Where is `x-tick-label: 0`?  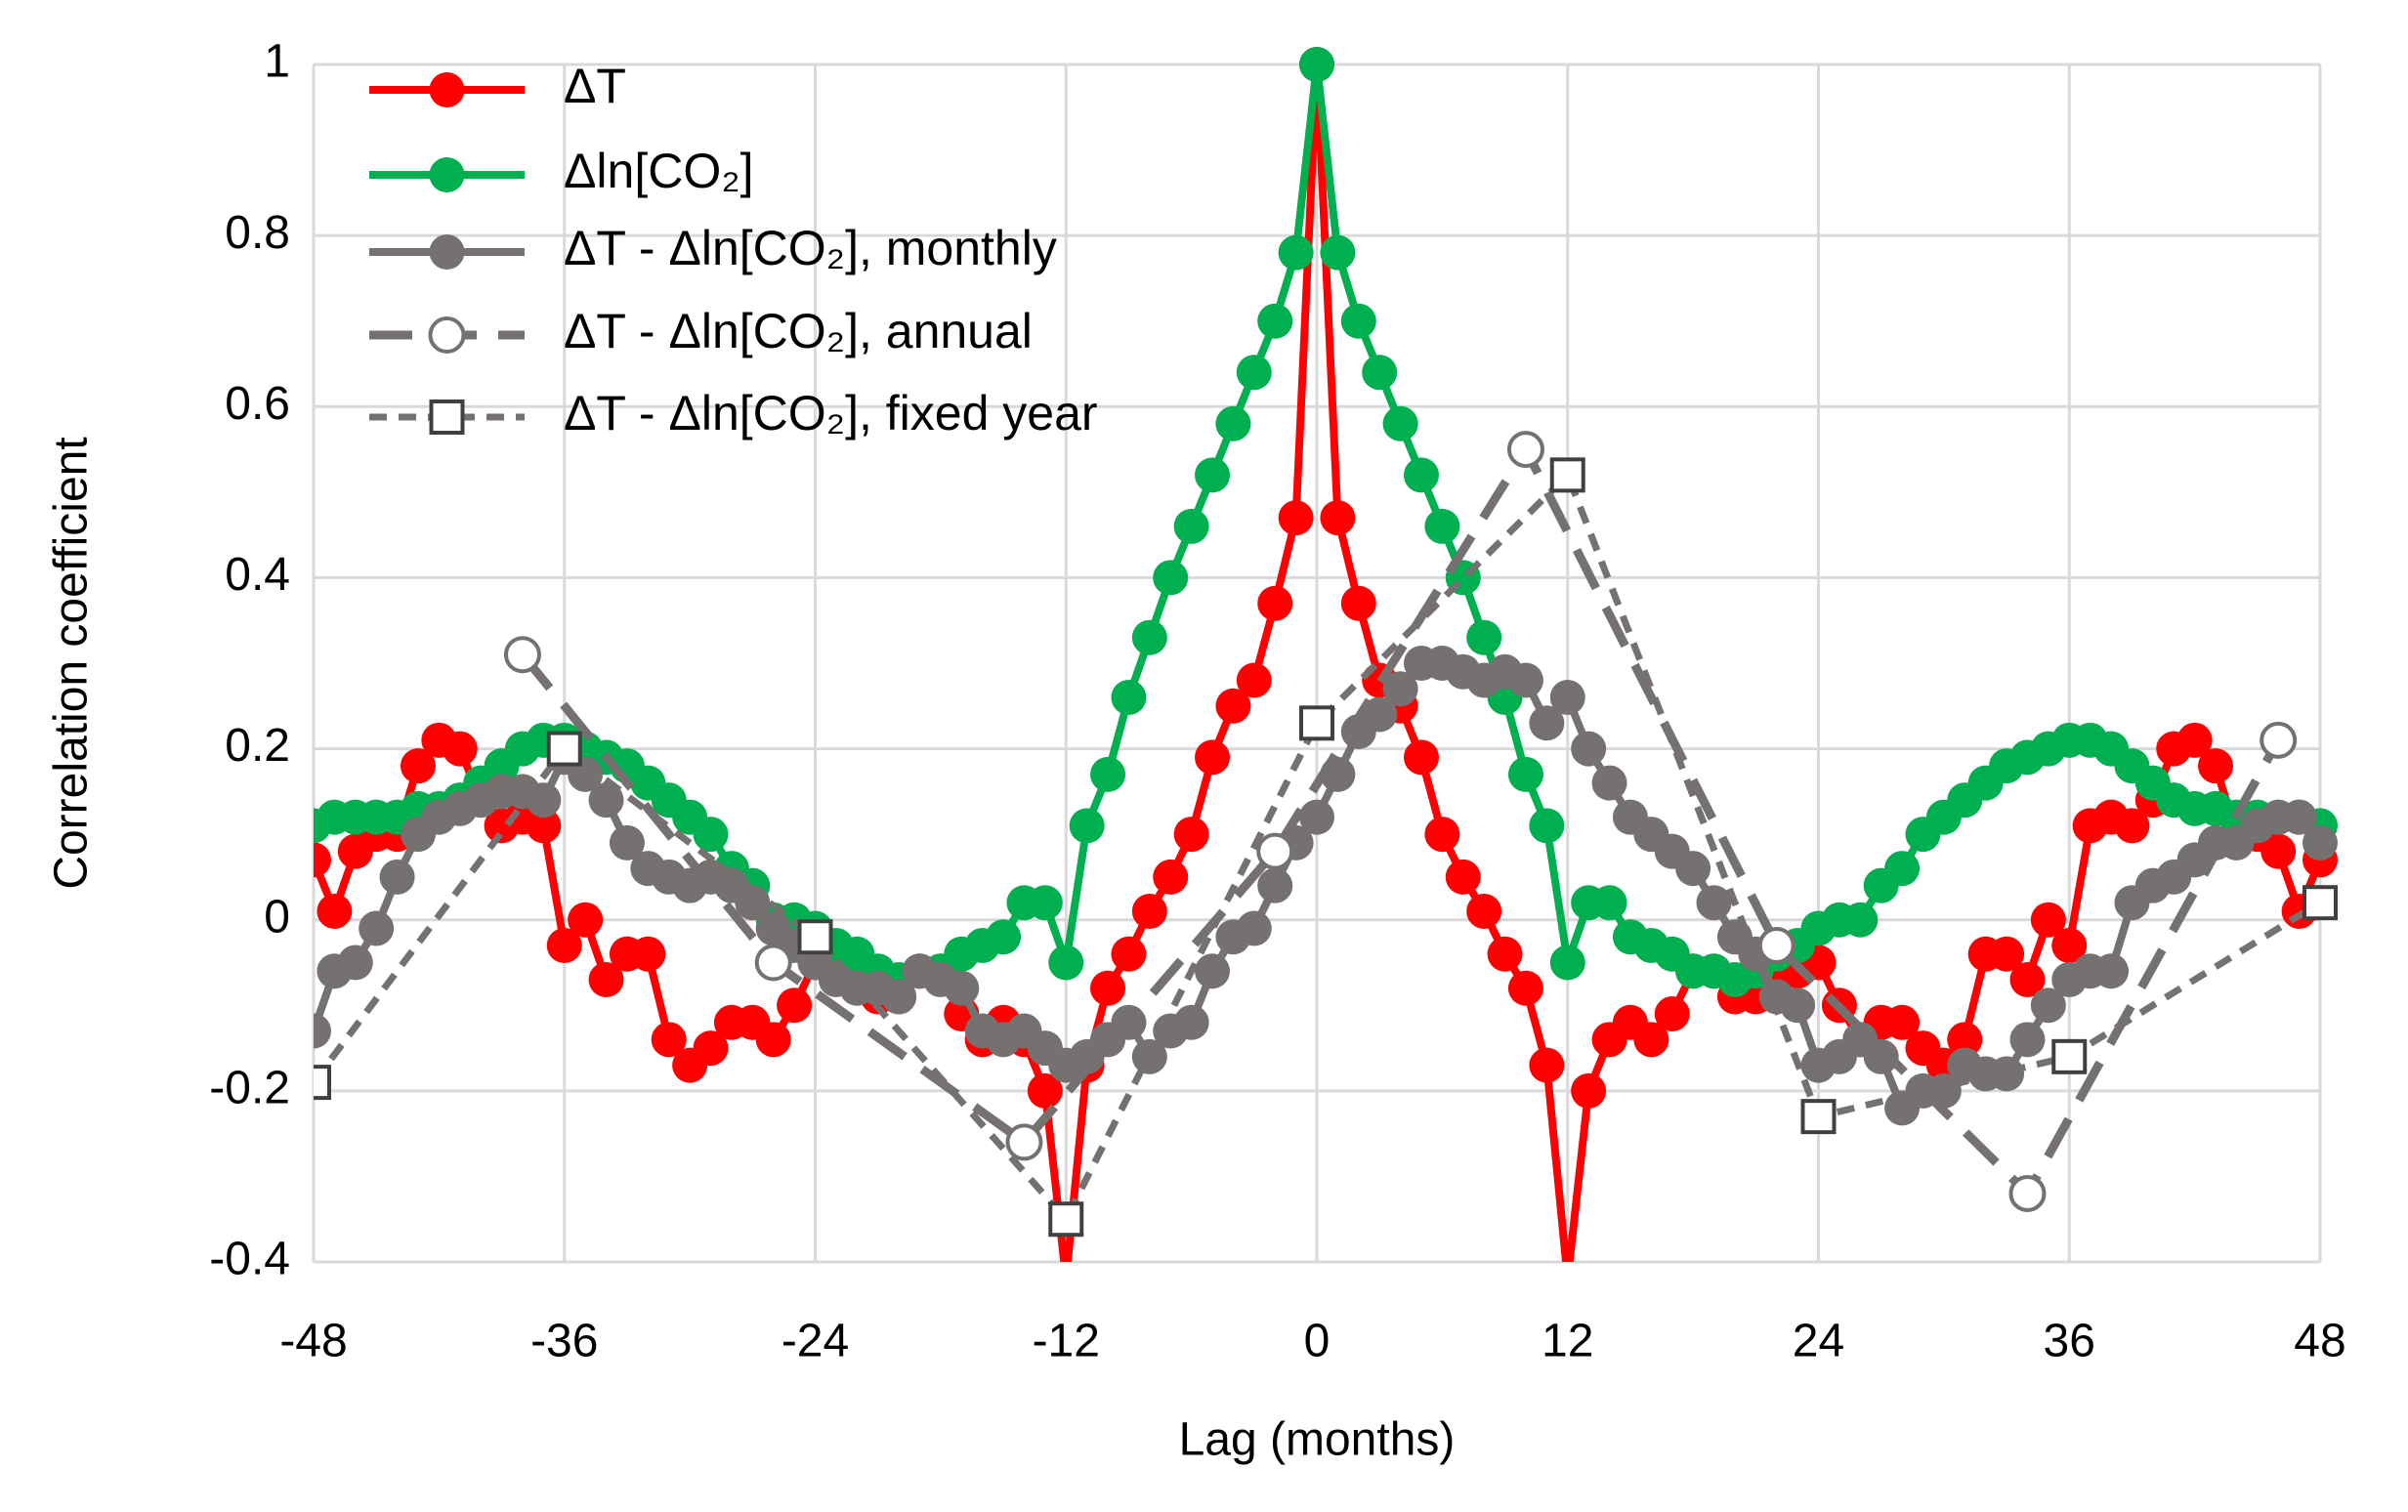
x-tick-label: 0 is located at coordinates (1317, 1341).